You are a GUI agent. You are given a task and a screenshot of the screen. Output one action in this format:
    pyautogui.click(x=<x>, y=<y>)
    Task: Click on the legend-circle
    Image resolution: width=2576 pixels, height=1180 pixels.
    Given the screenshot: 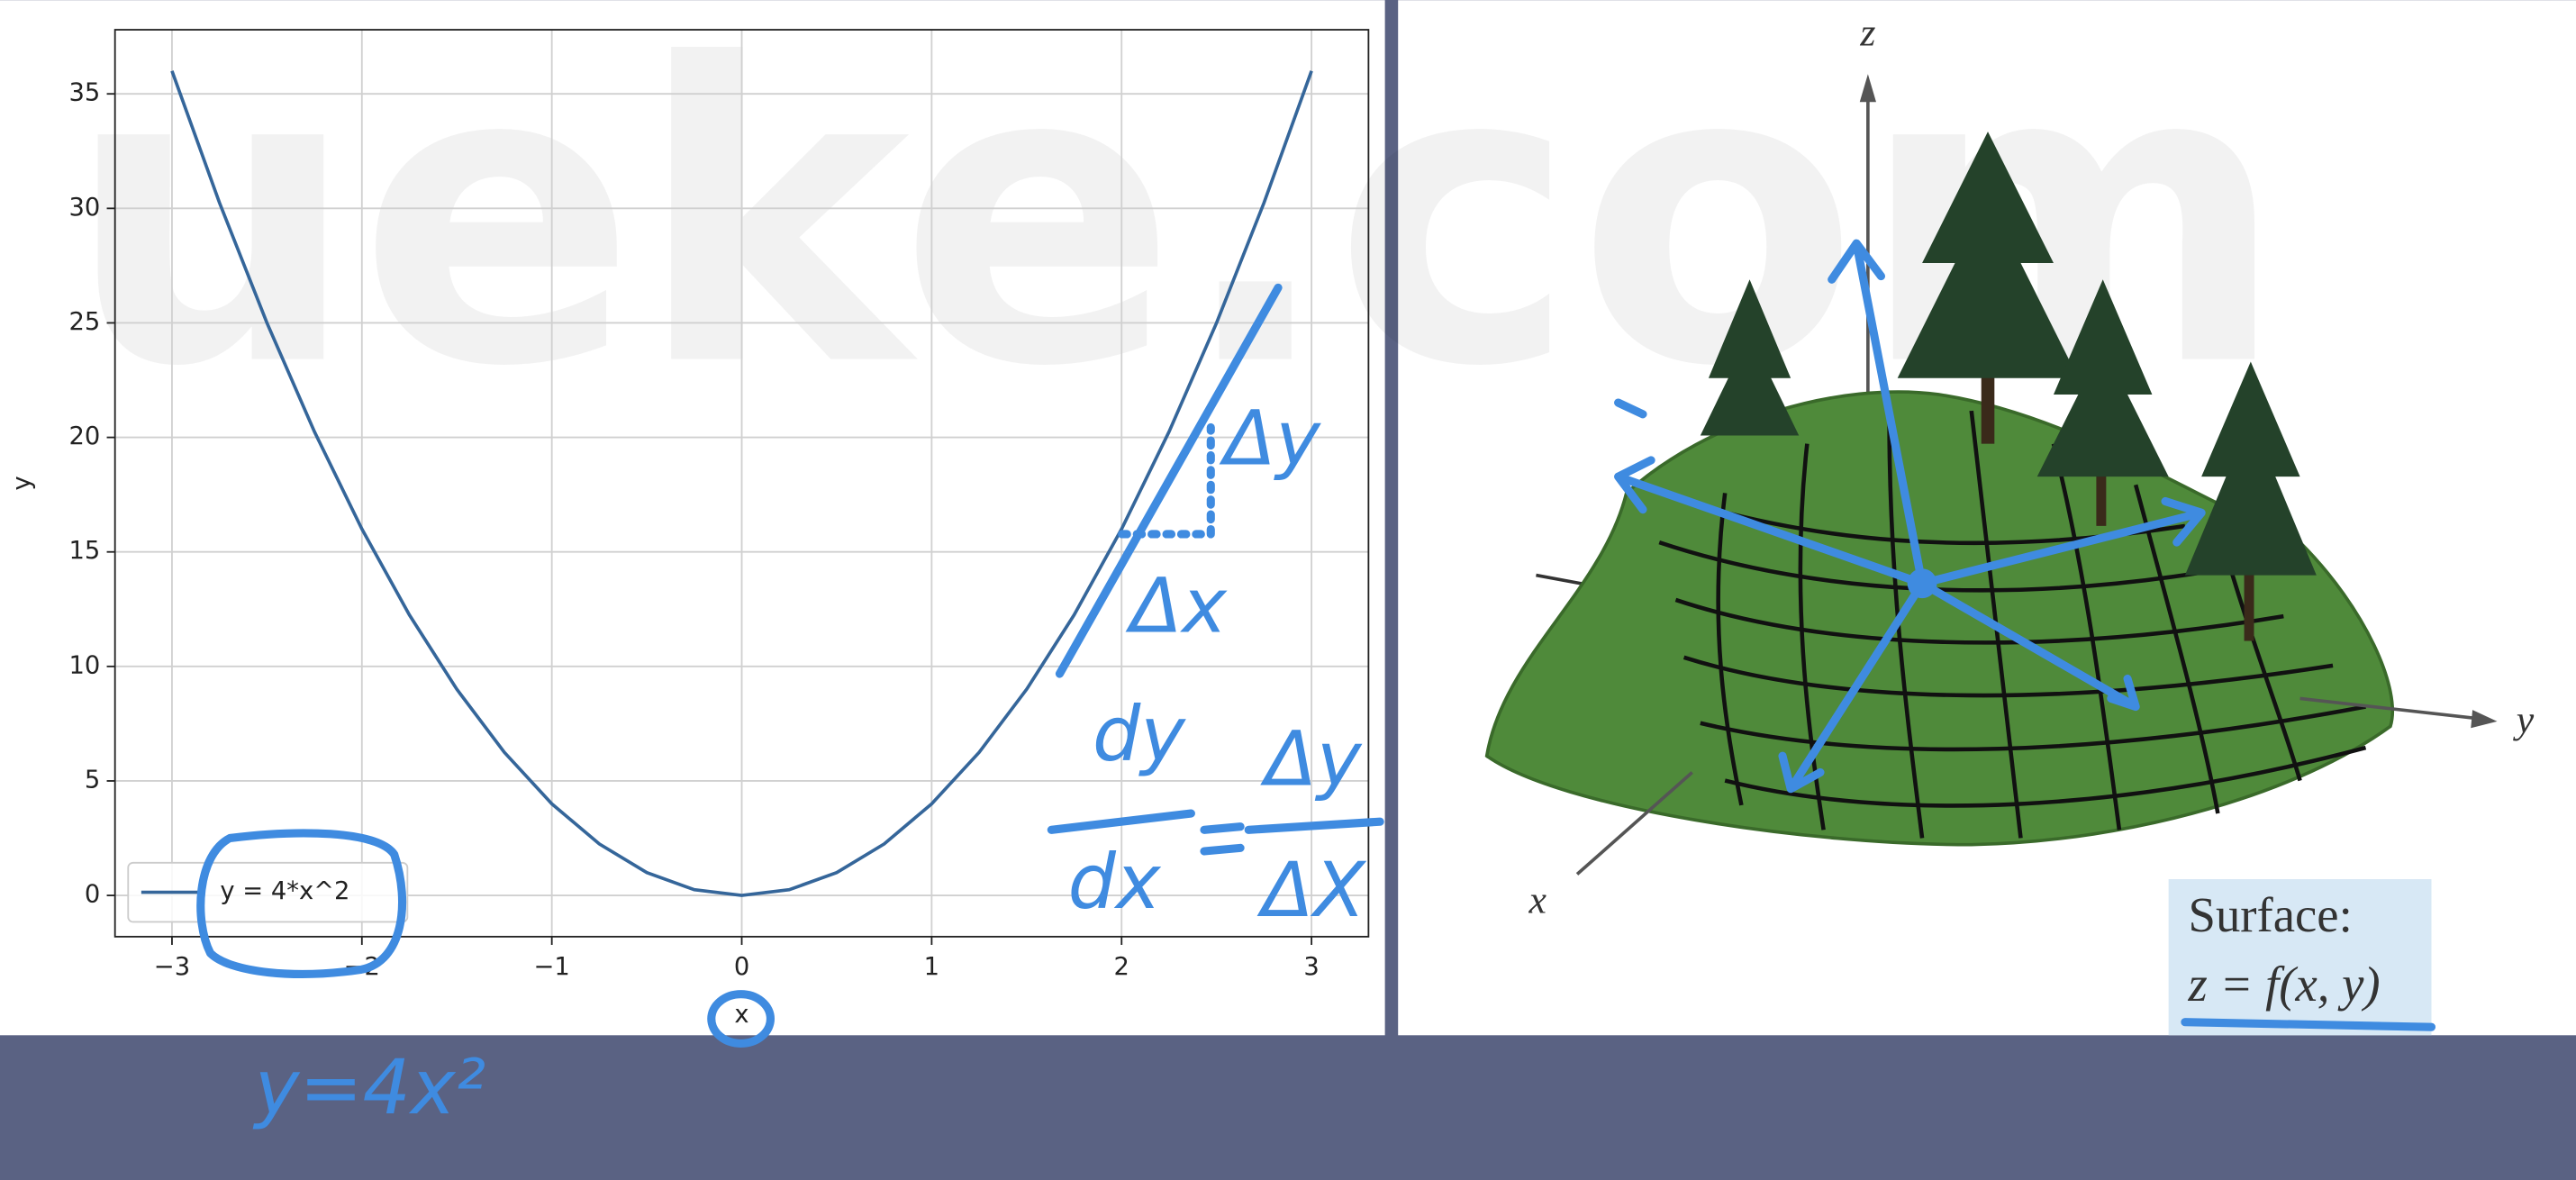 What is the action you would take?
    pyautogui.click(x=301, y=903)
    